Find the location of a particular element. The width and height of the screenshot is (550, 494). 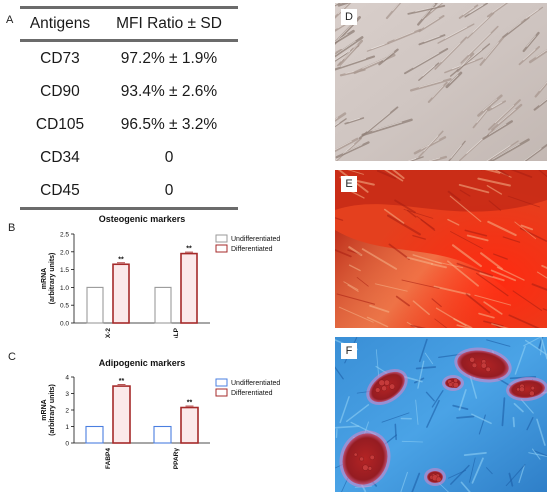

column-header-antigens: Antigens is located at coordinates (60, 23).